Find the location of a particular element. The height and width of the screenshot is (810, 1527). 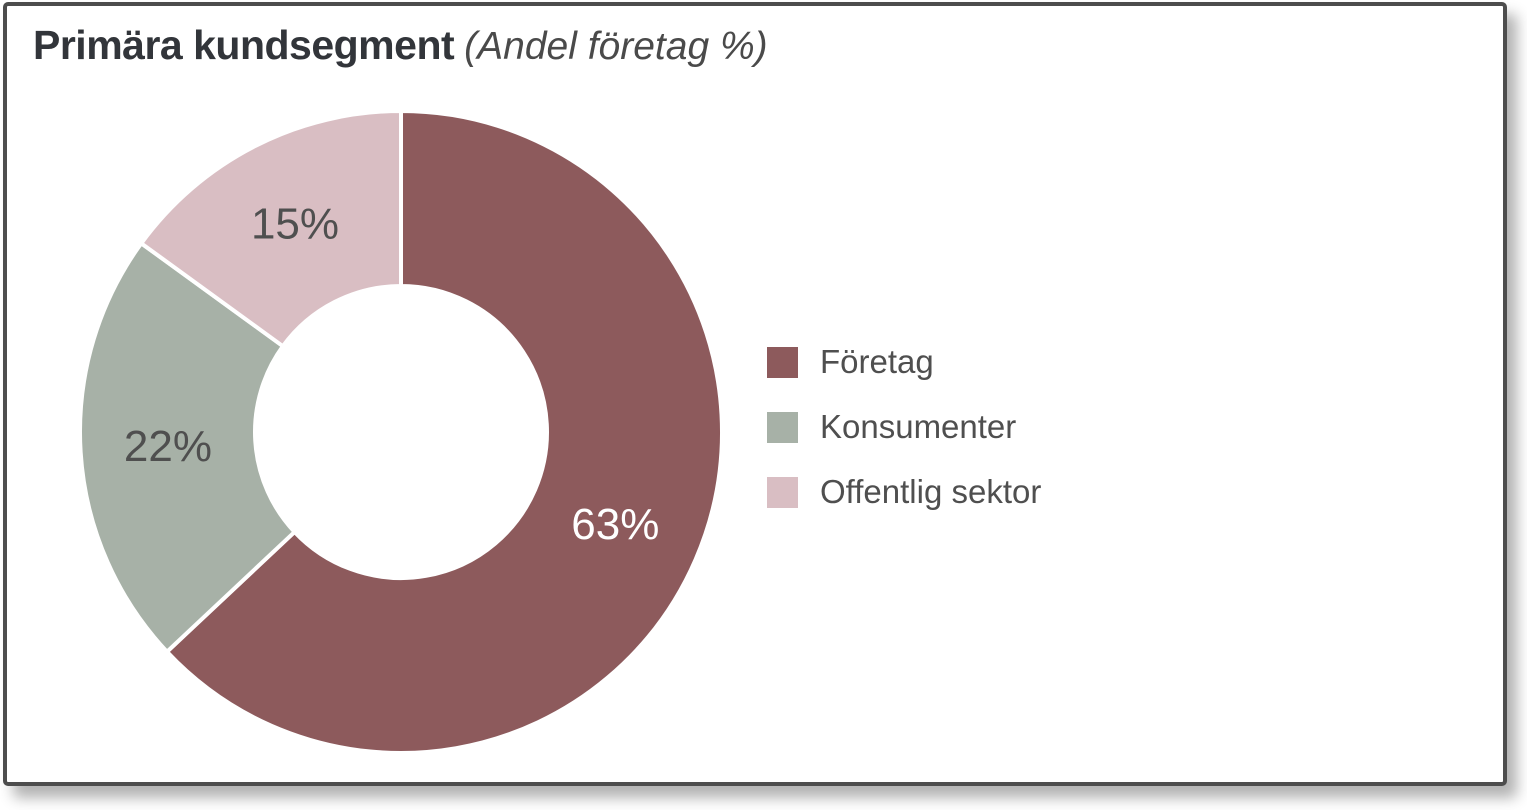

chart-title: Primära kundsegment is located at coordinates (244, 45).